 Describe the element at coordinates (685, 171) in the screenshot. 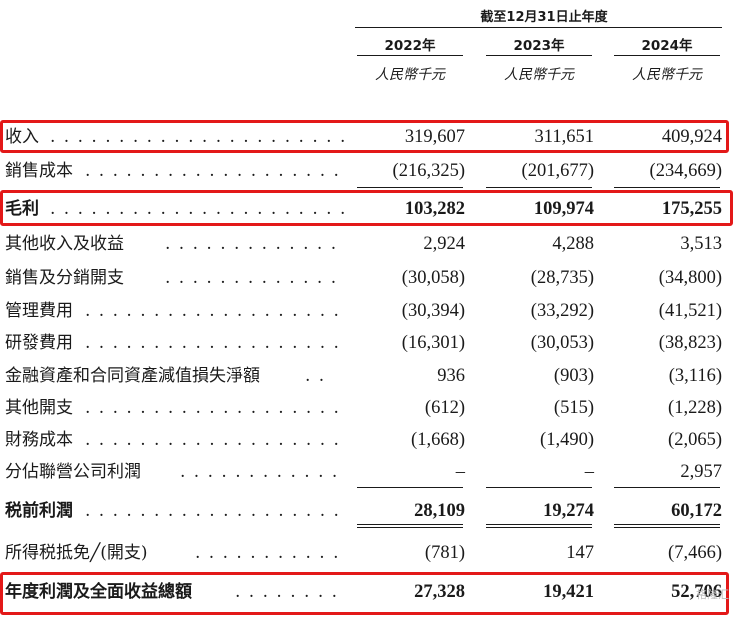

I see `value-cell-2024: (234,669)` at that location.